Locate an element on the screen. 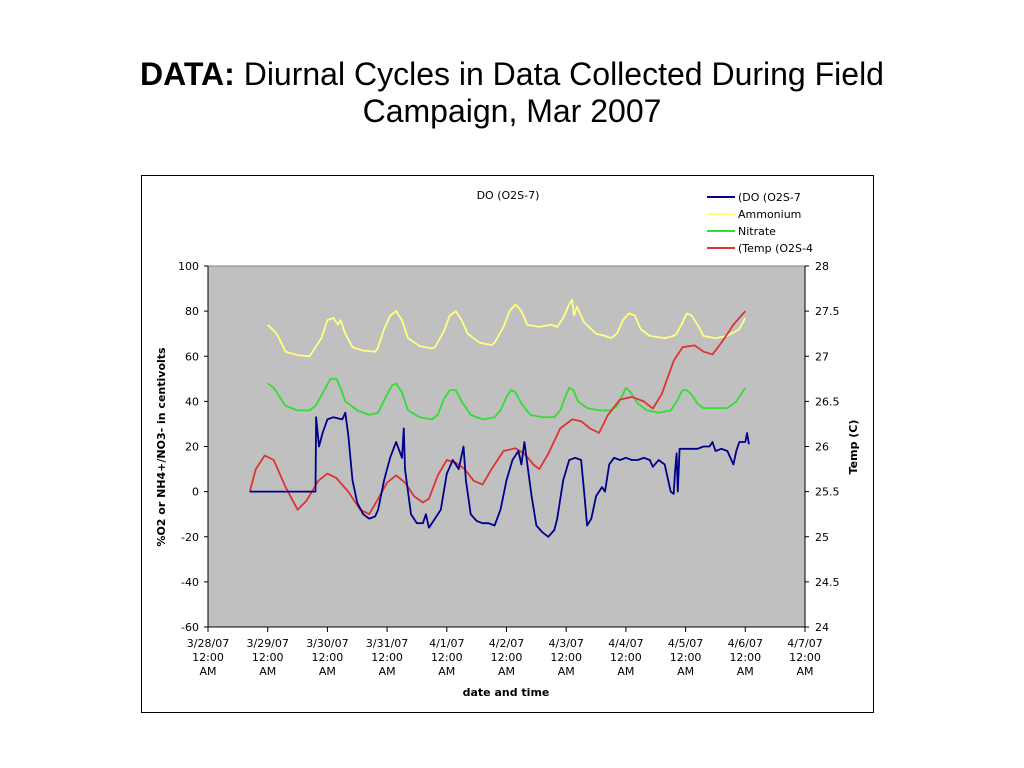 The width and height of the screenshot is (1024, 768). legend-label: (DO (O2S-7 is located at coordinates (769, 197).